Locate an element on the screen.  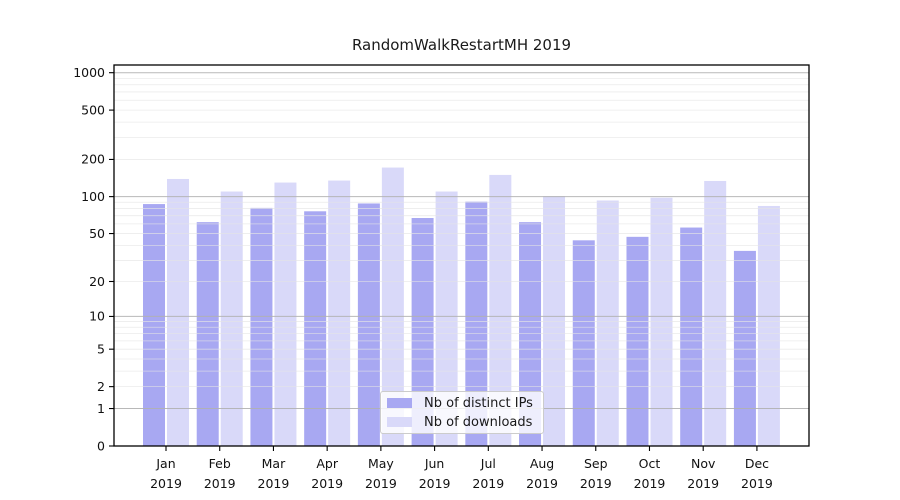
bar-downloads-jun is located at coordinates (446, 318).